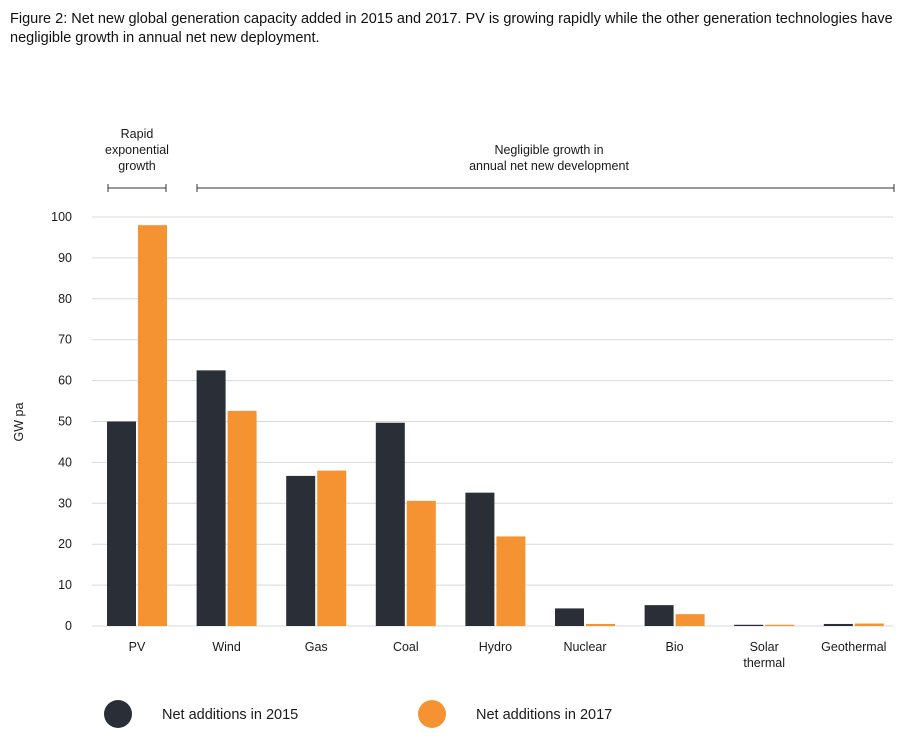 Image resolution: width=923 pixels, height=750 pixels. I want to click on category-label: Gas, so click(316, 647).